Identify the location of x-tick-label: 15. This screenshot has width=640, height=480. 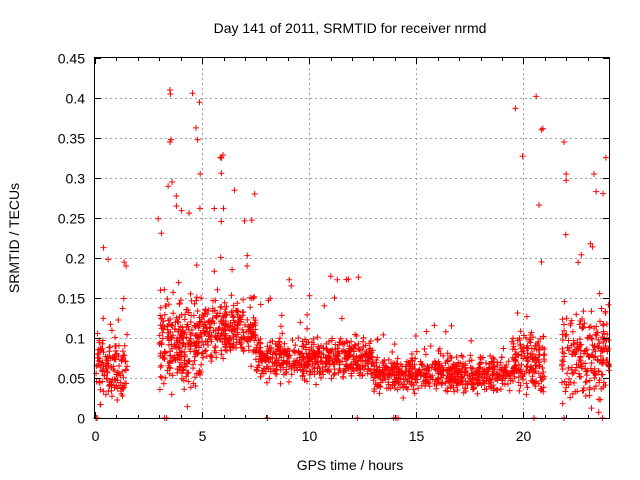
(417, 436).